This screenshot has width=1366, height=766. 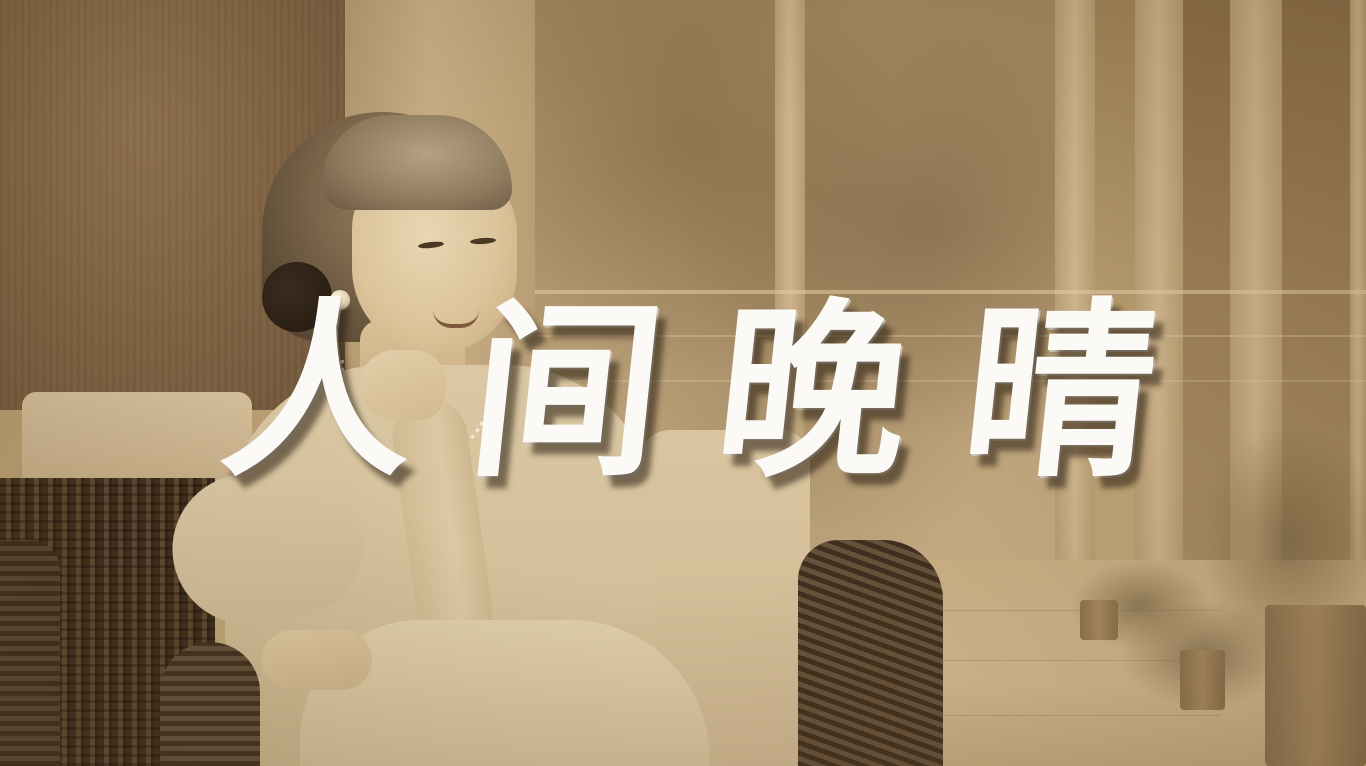 I want to click on woman-smile, so click(x=456, y=319).